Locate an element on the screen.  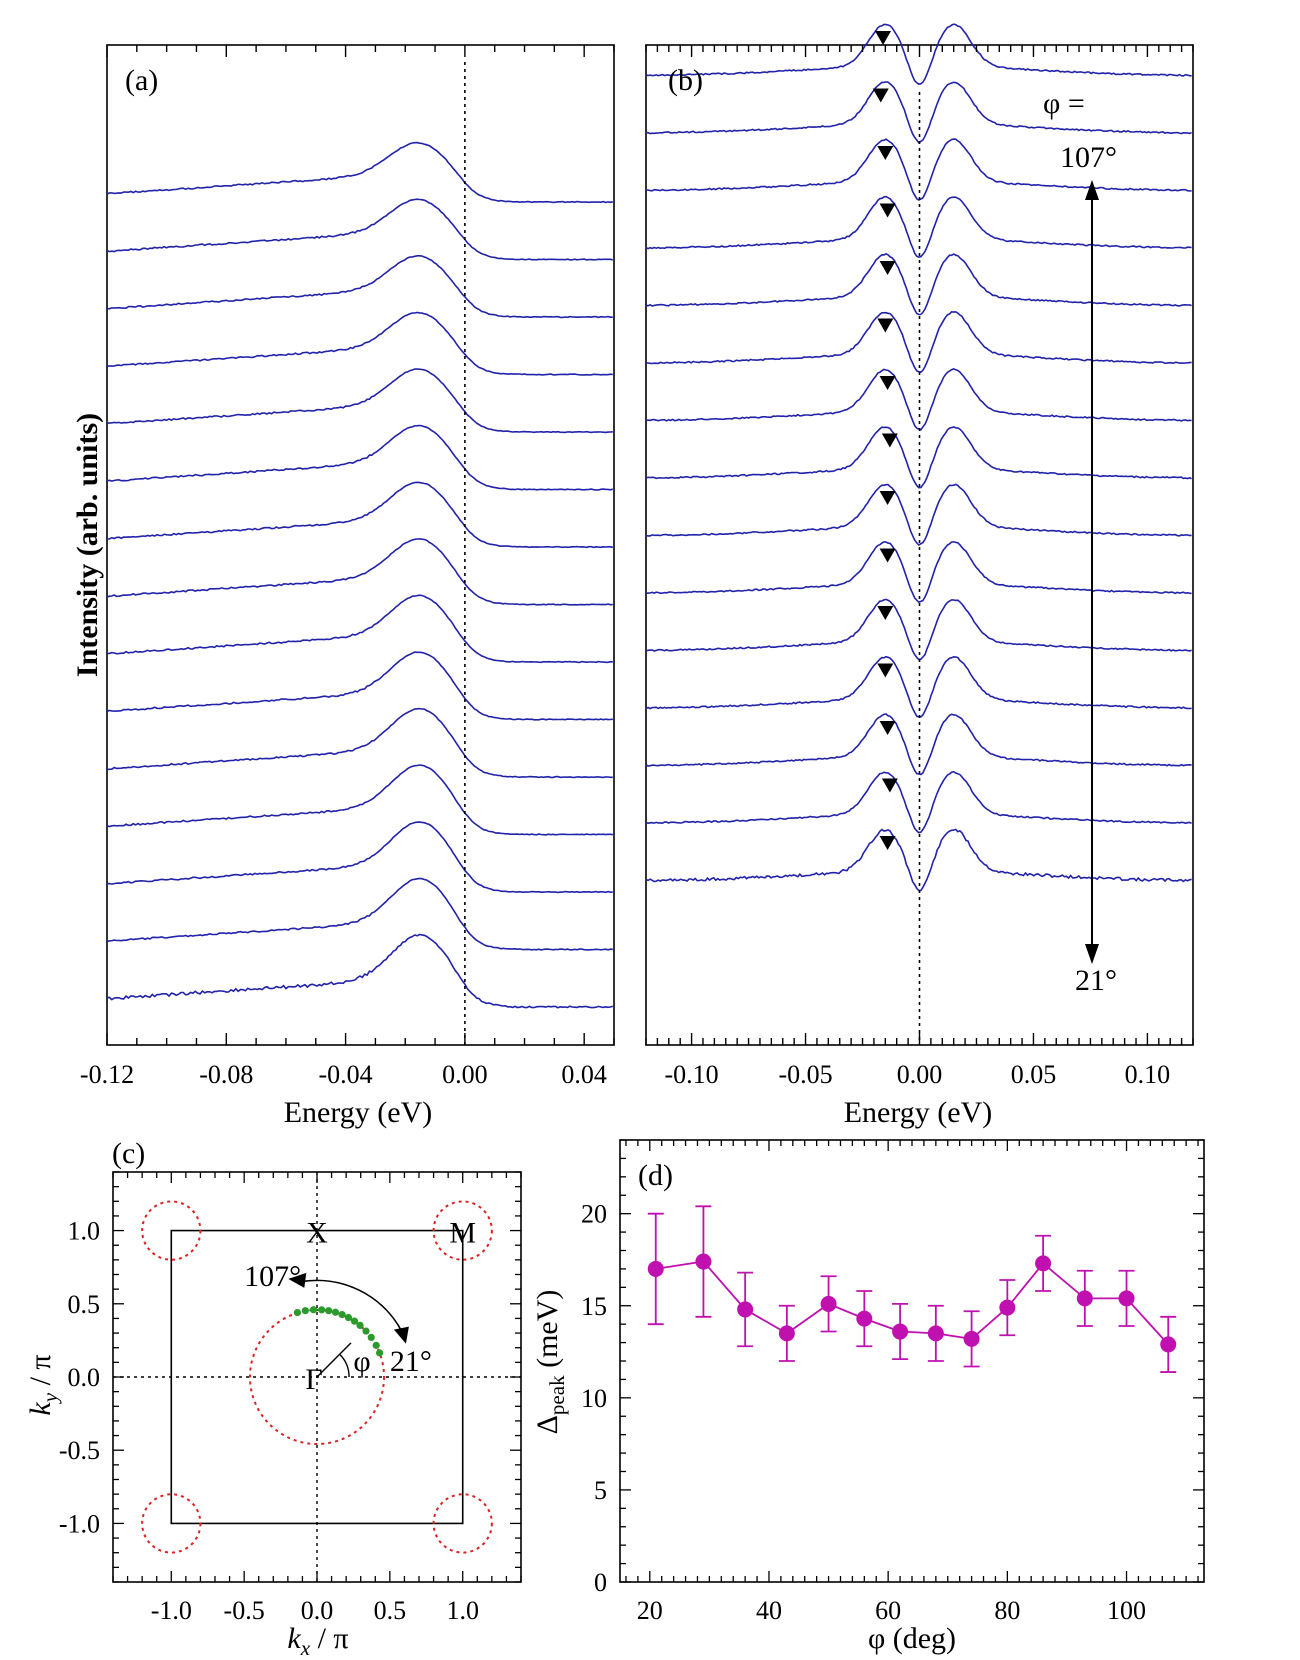
phi-equals-label: φ = is located at coordinates (1064, 103).